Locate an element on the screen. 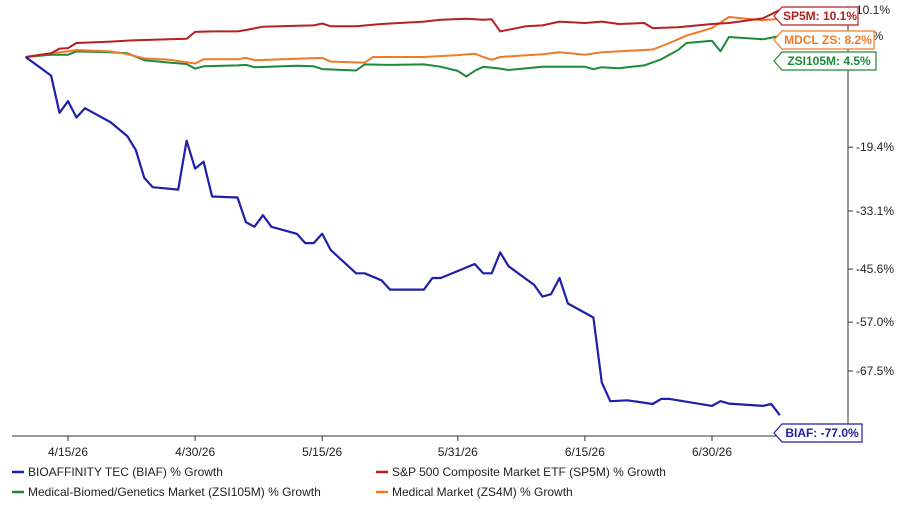 This screenshot has height=506, width=922. y-tick-label: -33.1% is located at coordinates (875, 211).